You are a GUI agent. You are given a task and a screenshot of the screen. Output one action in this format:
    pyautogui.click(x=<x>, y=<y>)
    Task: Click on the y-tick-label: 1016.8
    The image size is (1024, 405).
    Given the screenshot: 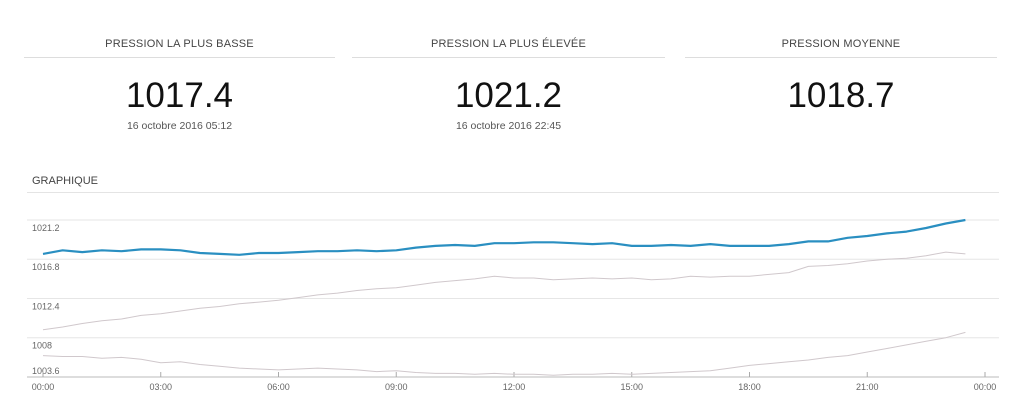 What is the action you would take?
    pyautogui.click(x=46, y=267)
    